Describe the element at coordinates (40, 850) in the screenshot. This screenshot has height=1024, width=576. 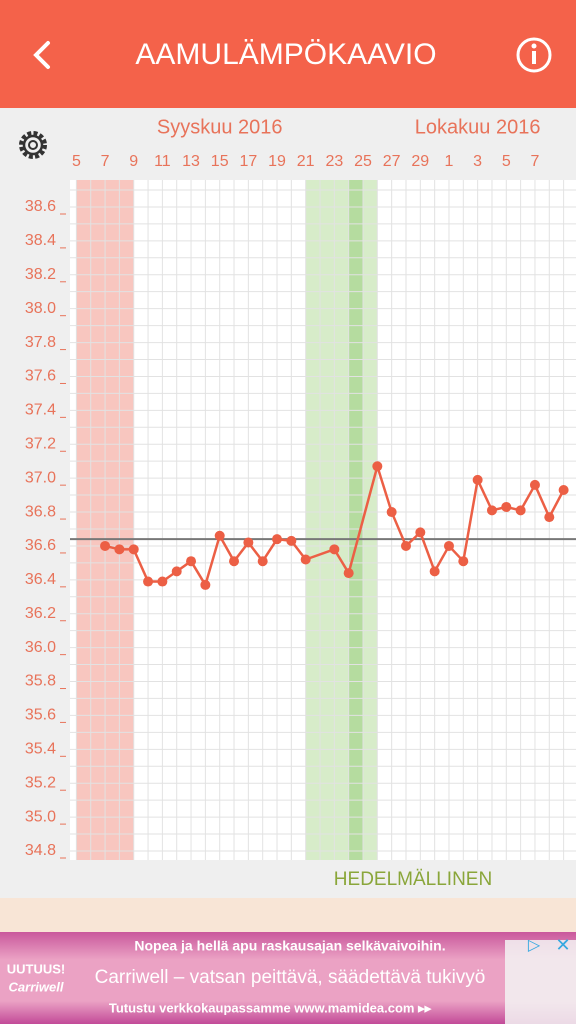
I see `y-tick-label: 34.8` at that location.